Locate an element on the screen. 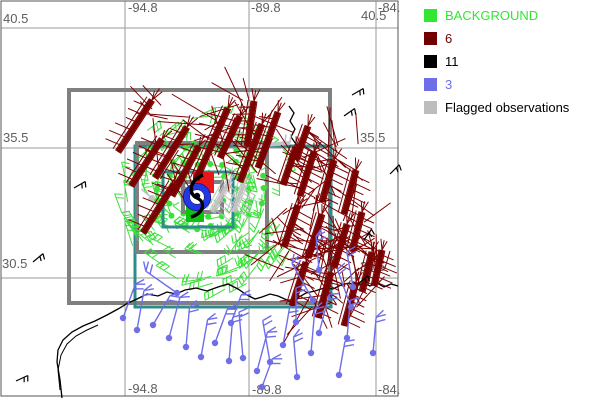 The height and width of the screenshot is (400, 600). legend-panel: BACKGROUND 6 11 3 Flagged observations is located at coordinates (496, 66).